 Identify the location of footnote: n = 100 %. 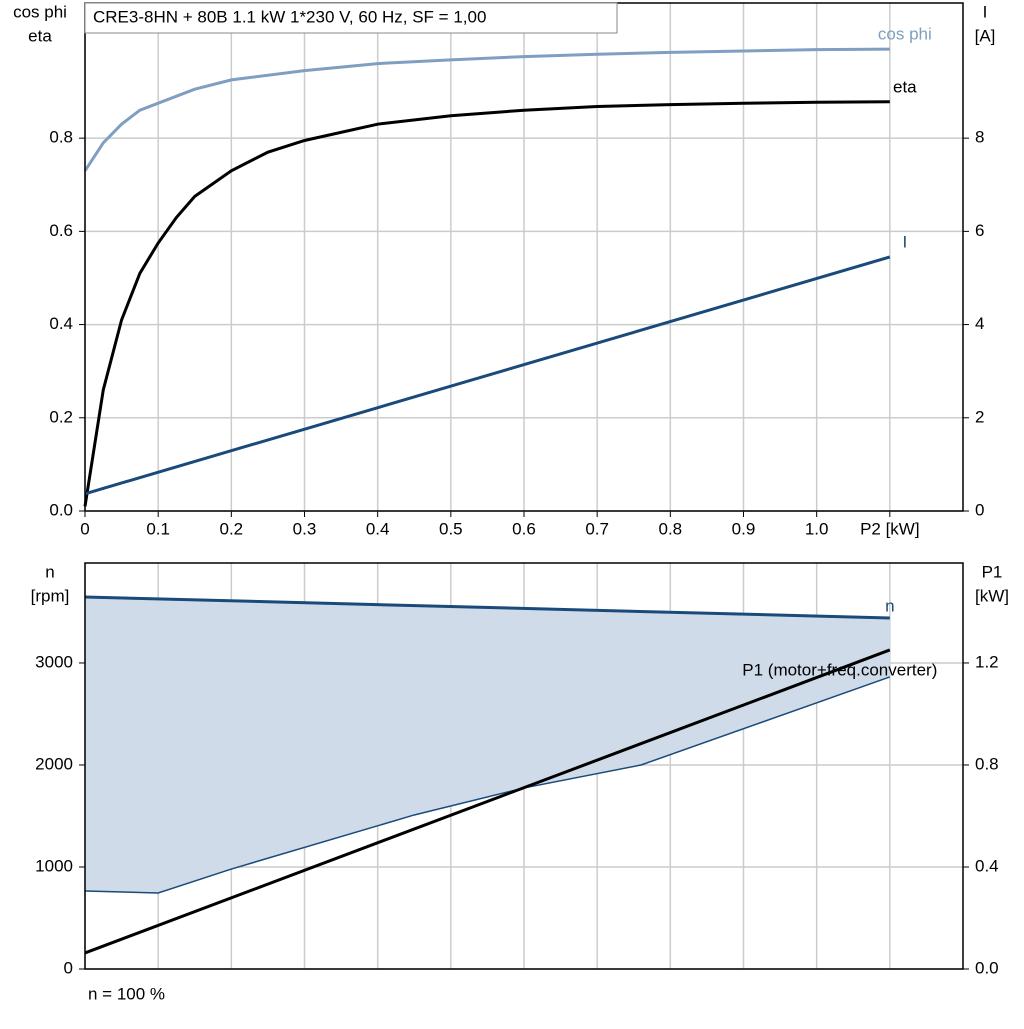
(126, 993).